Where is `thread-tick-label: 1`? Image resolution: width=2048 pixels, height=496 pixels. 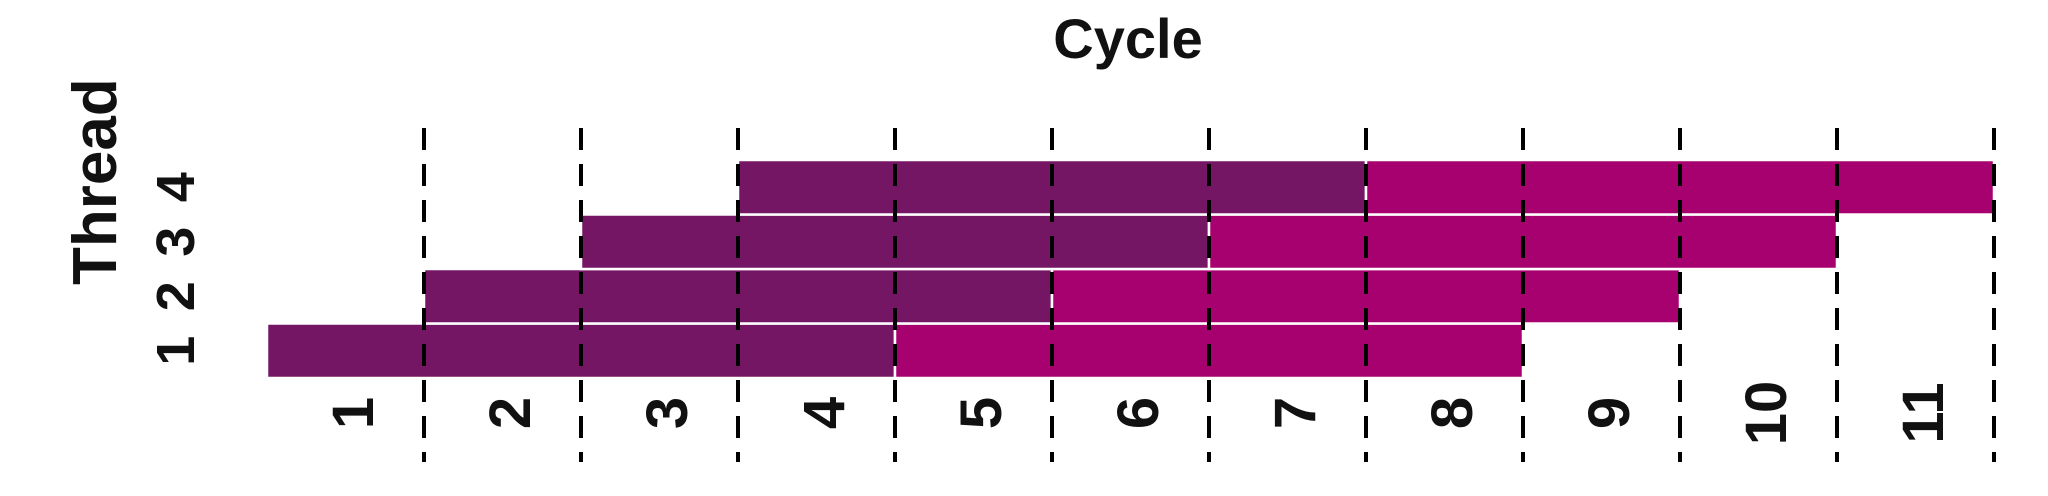
thread-tick-label: 1 is located at coordinates (176, 351).